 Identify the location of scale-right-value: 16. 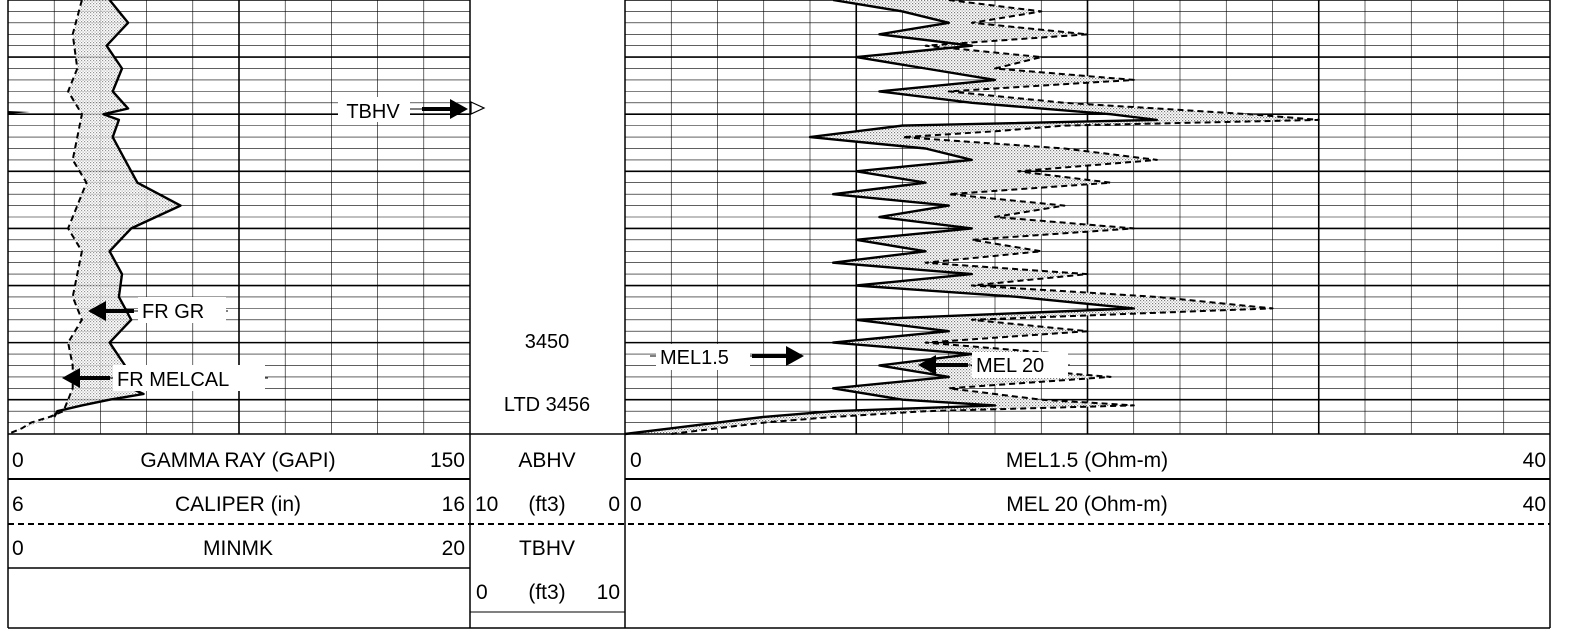
(453, 504).